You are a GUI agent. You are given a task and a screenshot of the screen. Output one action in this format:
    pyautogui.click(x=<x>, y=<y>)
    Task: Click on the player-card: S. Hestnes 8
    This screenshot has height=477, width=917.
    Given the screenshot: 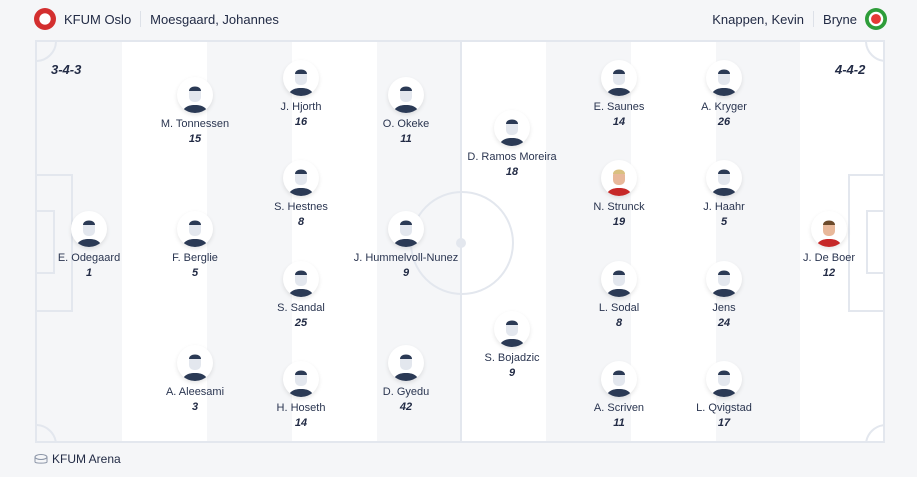 What is the action you would take?
    pyautogui.click(x=301, y=195)
    